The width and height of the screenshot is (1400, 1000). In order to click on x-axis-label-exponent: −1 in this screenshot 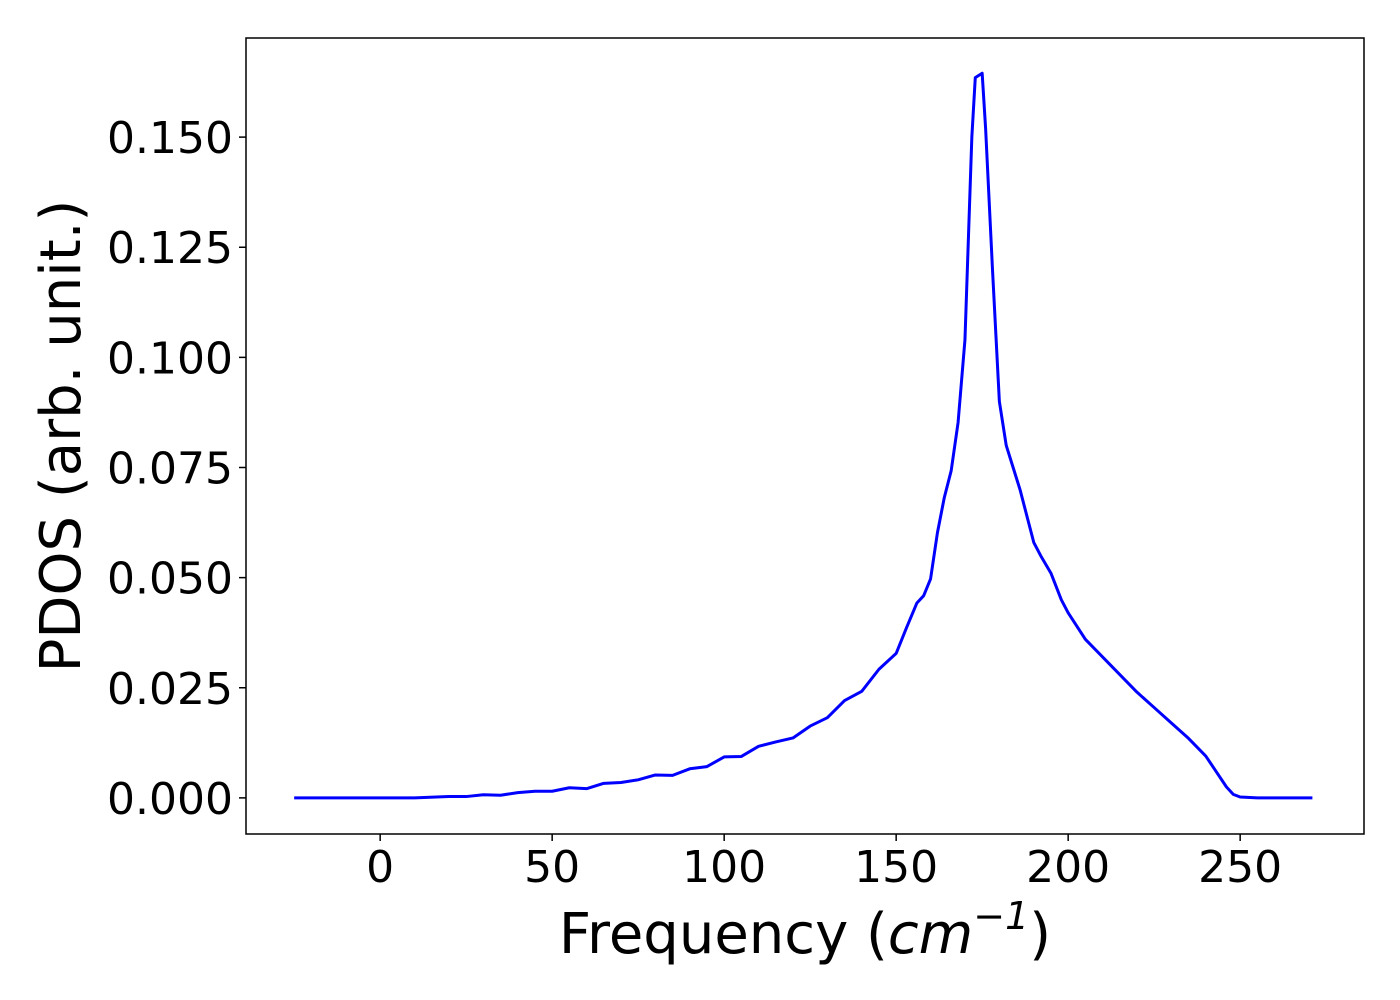, I will do `click(1001, 916)`.